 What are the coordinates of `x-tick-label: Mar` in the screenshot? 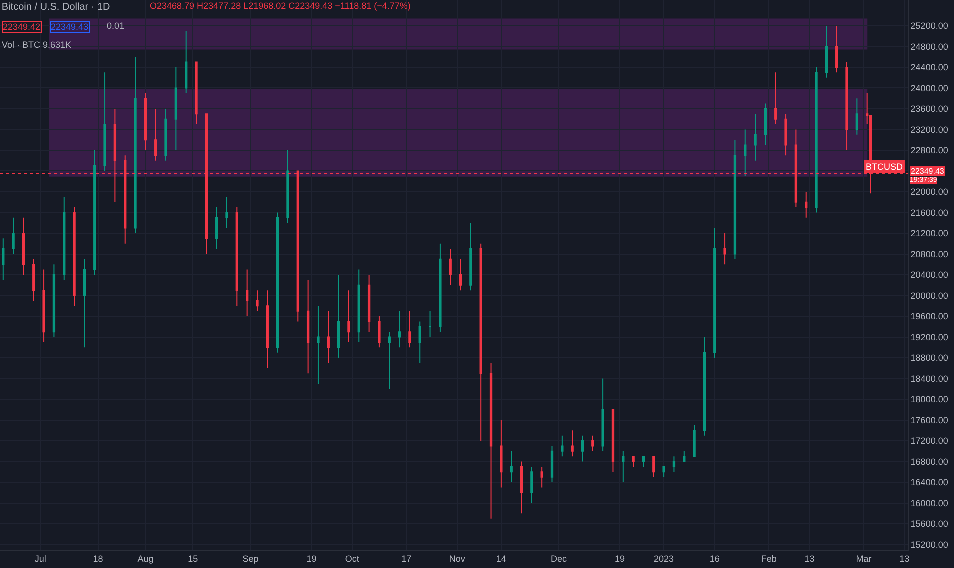 It's located at (864, 559).